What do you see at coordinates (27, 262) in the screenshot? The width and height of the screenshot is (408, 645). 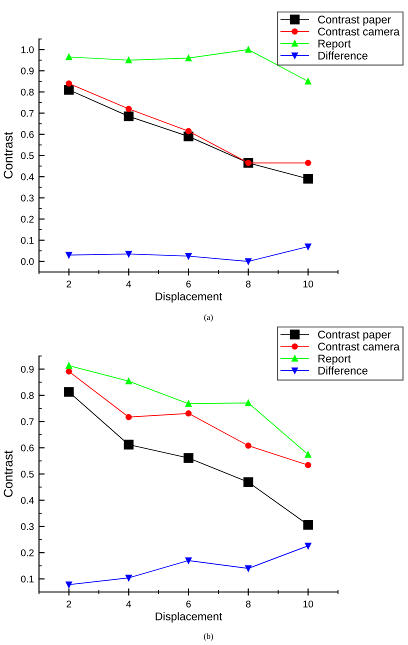 I see `y-tick-label: 0.0` at bounding box center [27, 262].